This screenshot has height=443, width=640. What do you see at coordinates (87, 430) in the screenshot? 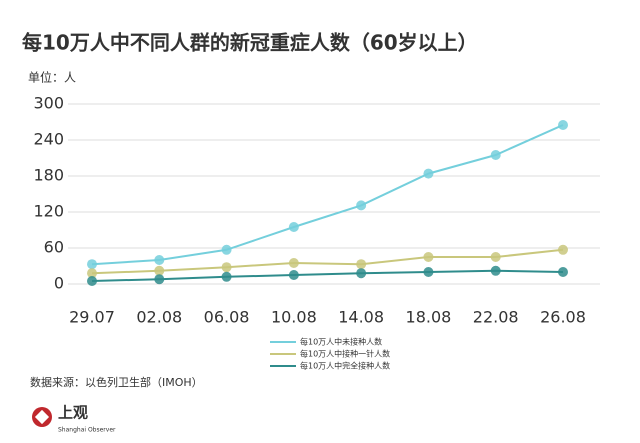
I see `brand-subtitle: Shanghai Observer` at bounding box center [87, 430].